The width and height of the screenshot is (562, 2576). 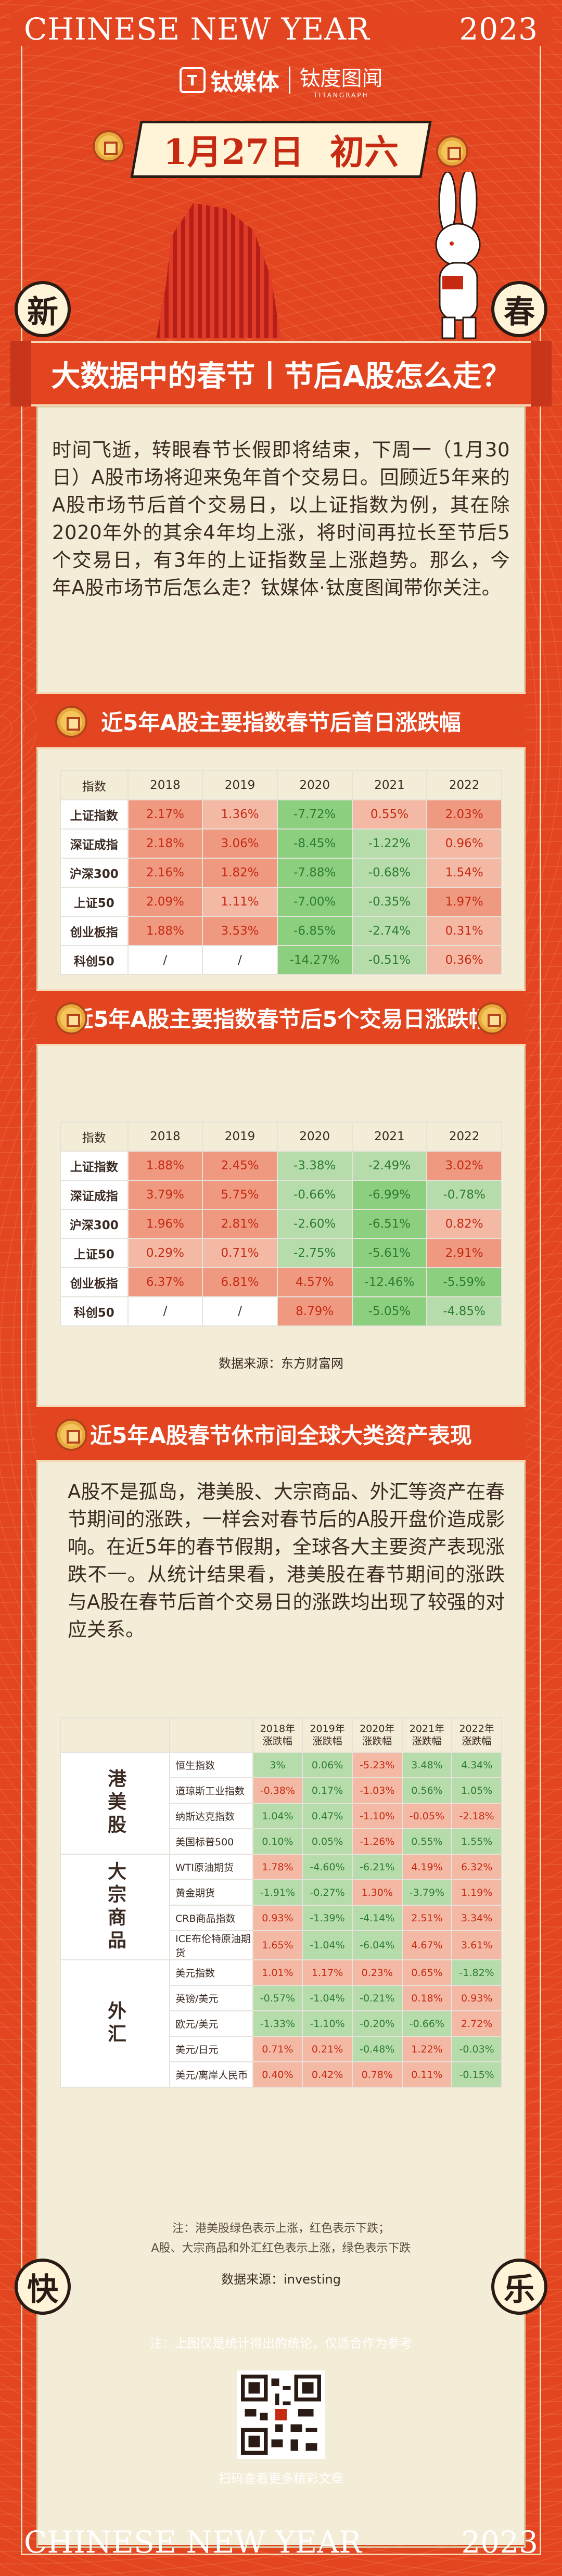 What do you see at coordinates (476, 1790) in the screenshot?
I see `value-cell: 1.05%` at bounding box center [476, 1790].